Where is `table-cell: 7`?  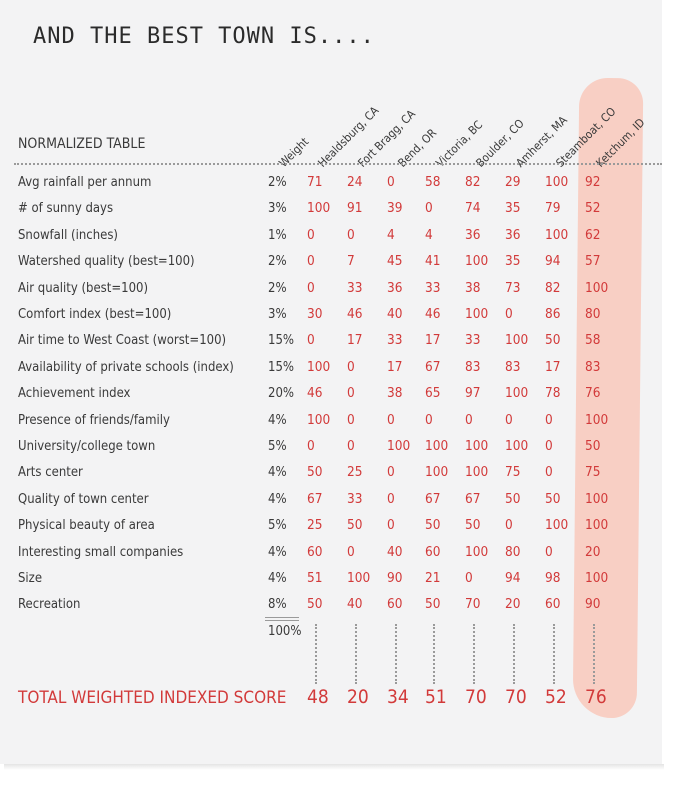
table-cell: 7 is located at coordinates (351, 261).